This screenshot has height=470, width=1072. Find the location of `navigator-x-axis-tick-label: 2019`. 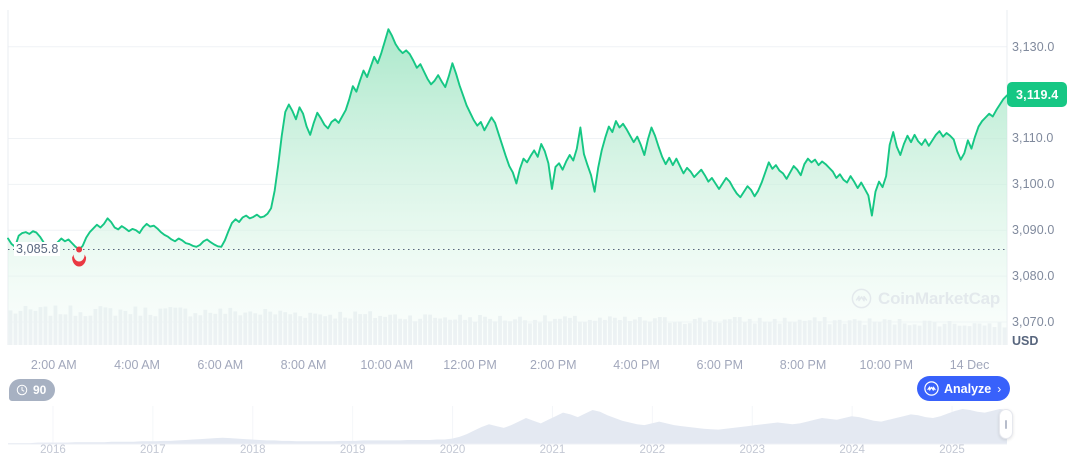

navigator-x-axis-tick-label: 2019 is located at coordinates (352, 450).